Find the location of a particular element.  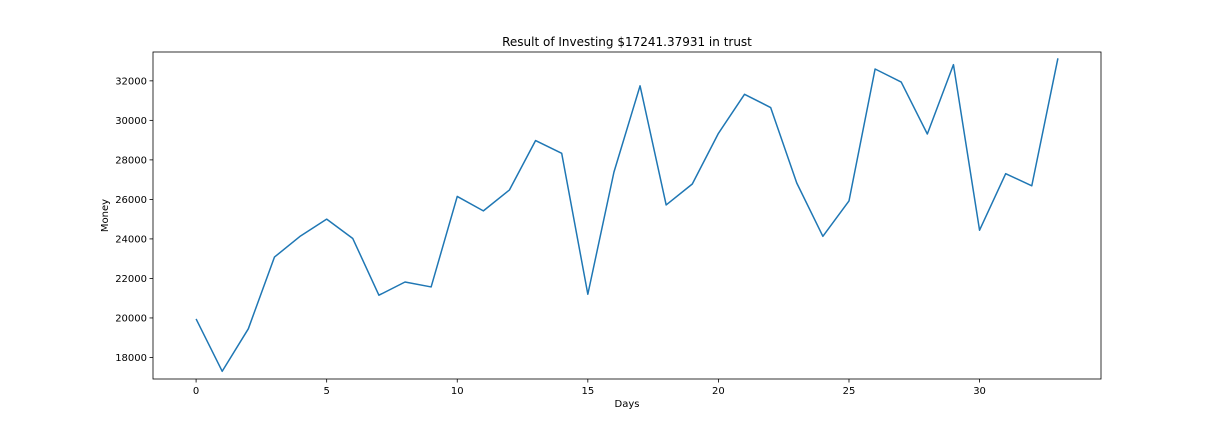

y-tick-label: 28000 is located at coordinates (131, 160).